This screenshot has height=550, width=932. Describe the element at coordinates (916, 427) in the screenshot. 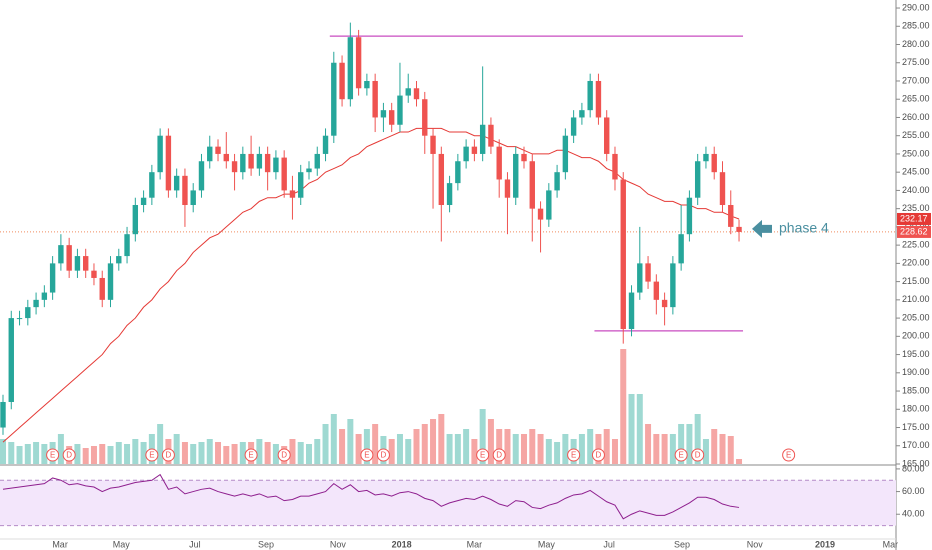

I see `y-tick-label: 175.00` at that location.